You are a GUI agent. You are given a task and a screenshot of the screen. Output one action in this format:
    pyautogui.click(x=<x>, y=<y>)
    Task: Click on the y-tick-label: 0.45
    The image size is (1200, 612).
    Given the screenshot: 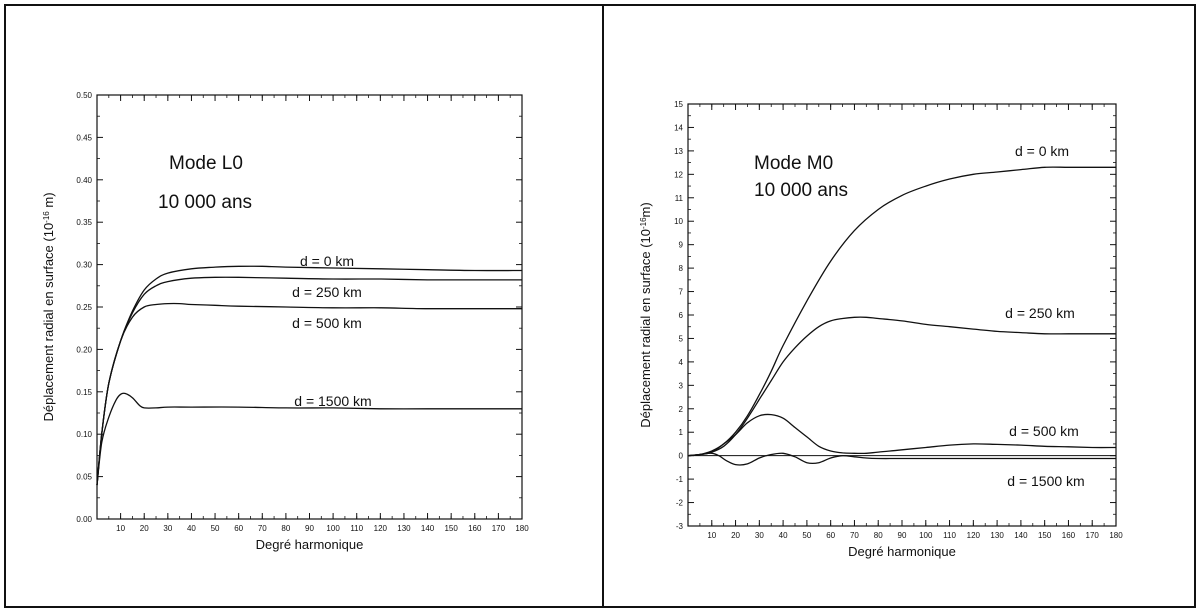 What is the action you would take?
    pyautogui.click(x=84, y=137)
    